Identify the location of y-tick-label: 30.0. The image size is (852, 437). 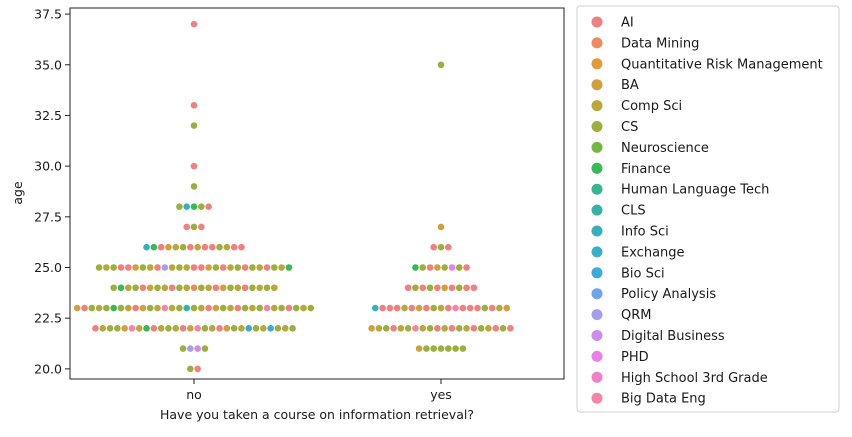
(48, 166).